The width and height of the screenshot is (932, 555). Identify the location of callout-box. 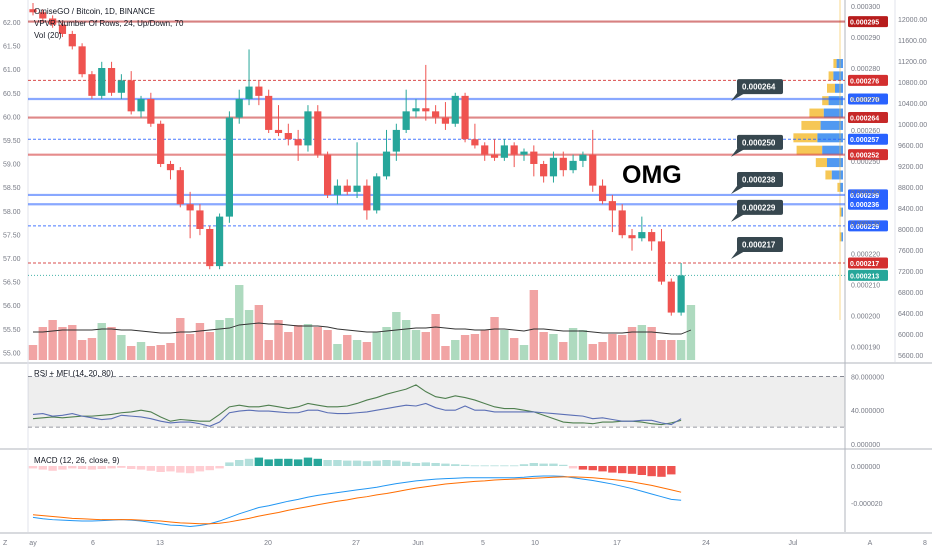
(760, 87).